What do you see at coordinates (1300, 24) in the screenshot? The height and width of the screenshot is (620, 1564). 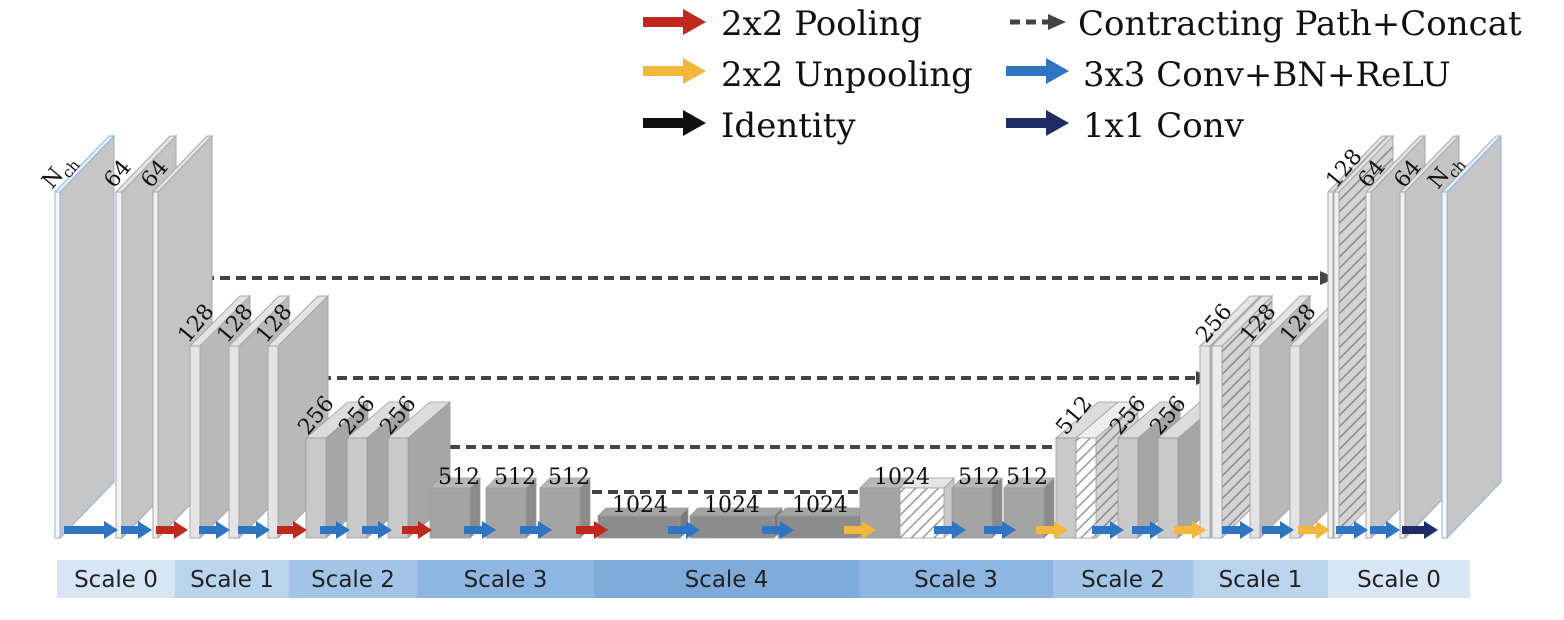 I see `legend-contracting-label: Contracting Path+Concat` at bounding box center [1300, 24].